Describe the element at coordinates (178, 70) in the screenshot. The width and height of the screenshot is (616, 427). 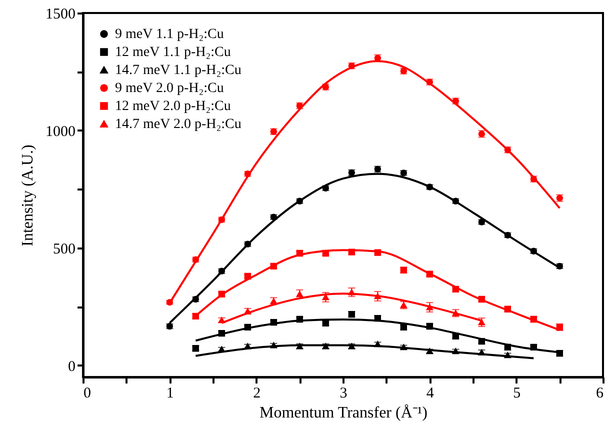
I see `legend-label: 14.7 meV 1.1 p-H₂:Cu` at that location.